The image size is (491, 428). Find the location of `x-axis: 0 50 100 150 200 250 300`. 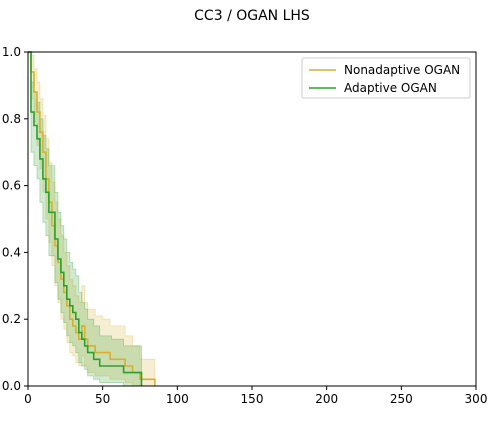

x-axis: 0 50 100 150 200 250 300 is located at coordinates (255, 396).